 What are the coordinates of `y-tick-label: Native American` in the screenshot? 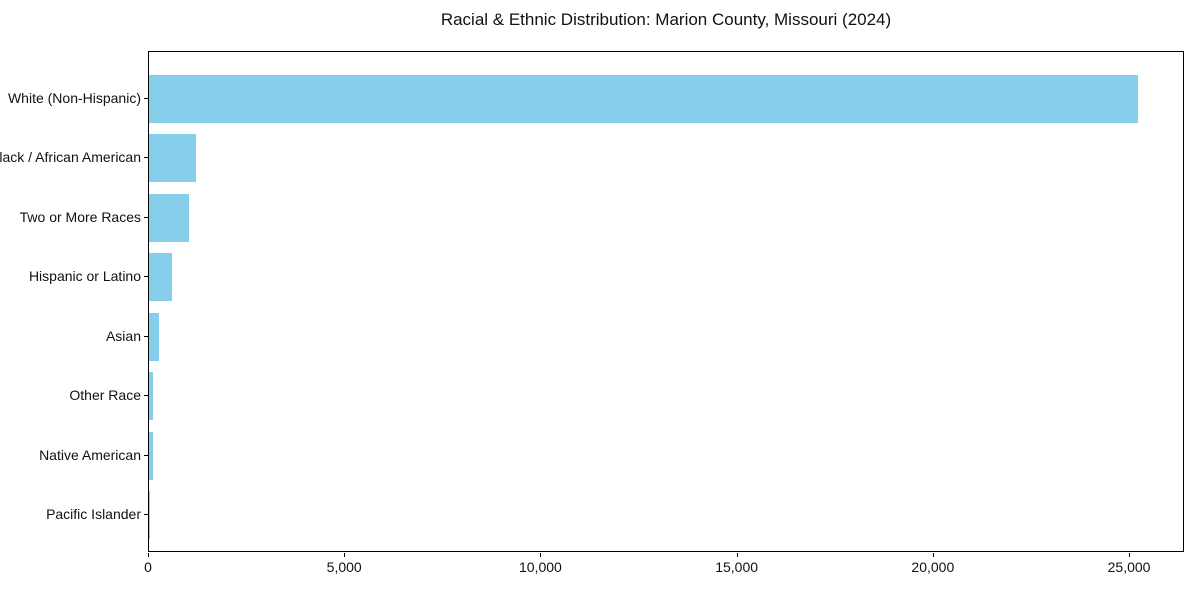 It's located at (90, 454).